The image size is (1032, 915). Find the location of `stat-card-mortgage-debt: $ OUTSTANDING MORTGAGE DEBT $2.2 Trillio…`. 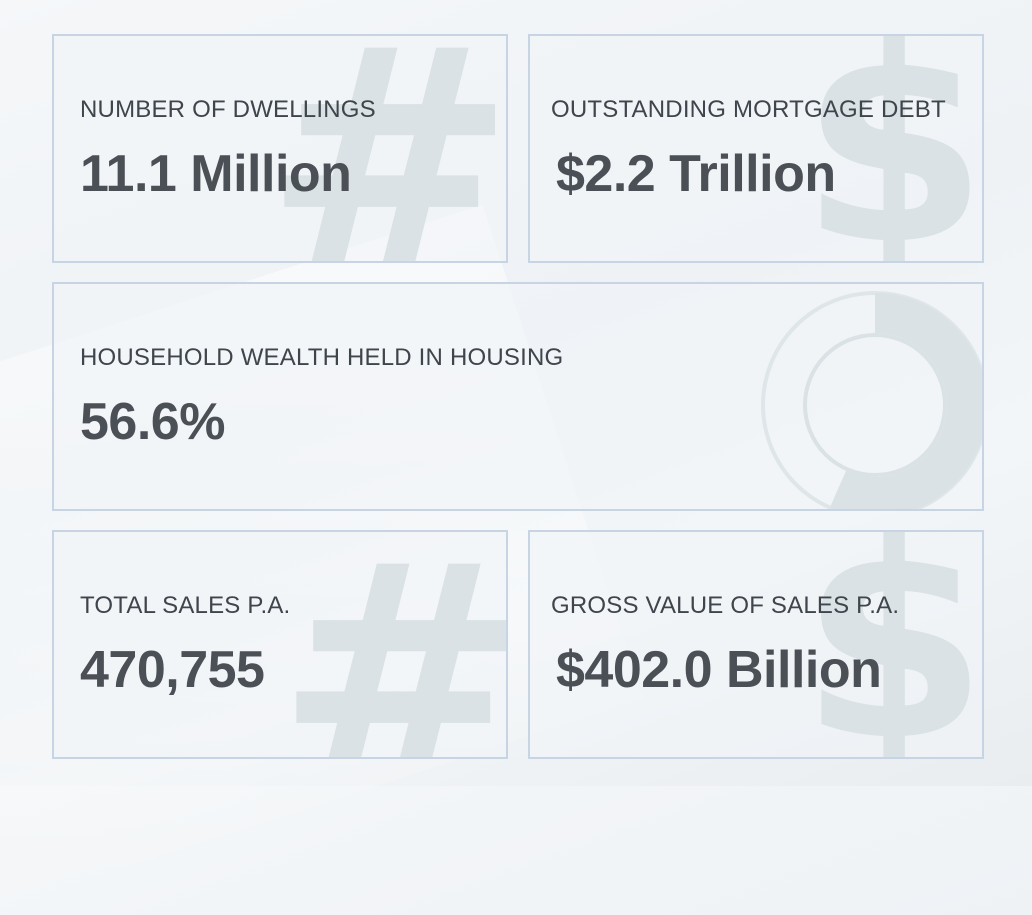

stat-card-mortgage-debt: $ OUTSTANDING MORTGAGE DEBT $2.2 Trillio… is located at coordinates (756, 148).